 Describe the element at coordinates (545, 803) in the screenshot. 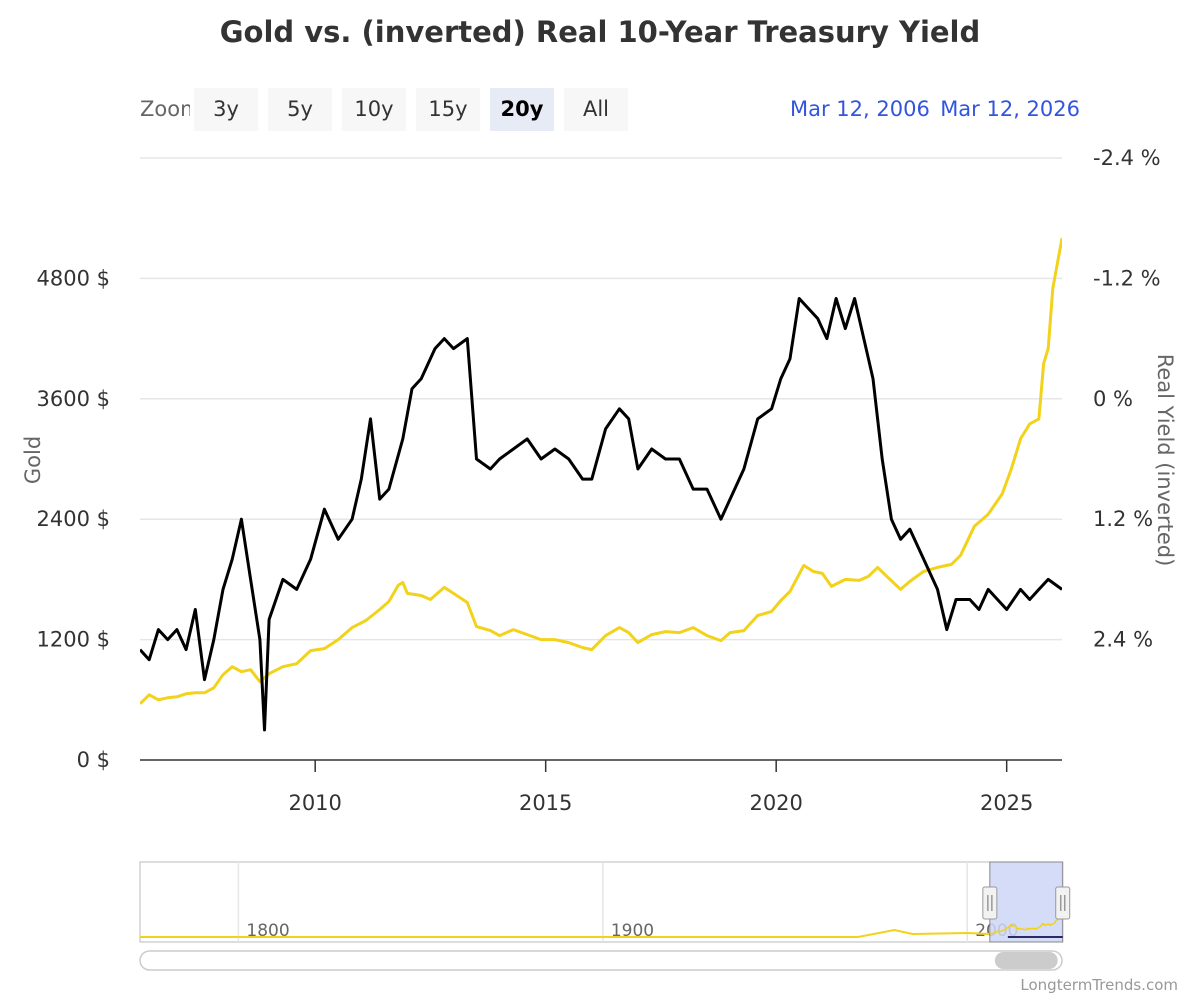

I see `x-tick-label: 2015` at that location.